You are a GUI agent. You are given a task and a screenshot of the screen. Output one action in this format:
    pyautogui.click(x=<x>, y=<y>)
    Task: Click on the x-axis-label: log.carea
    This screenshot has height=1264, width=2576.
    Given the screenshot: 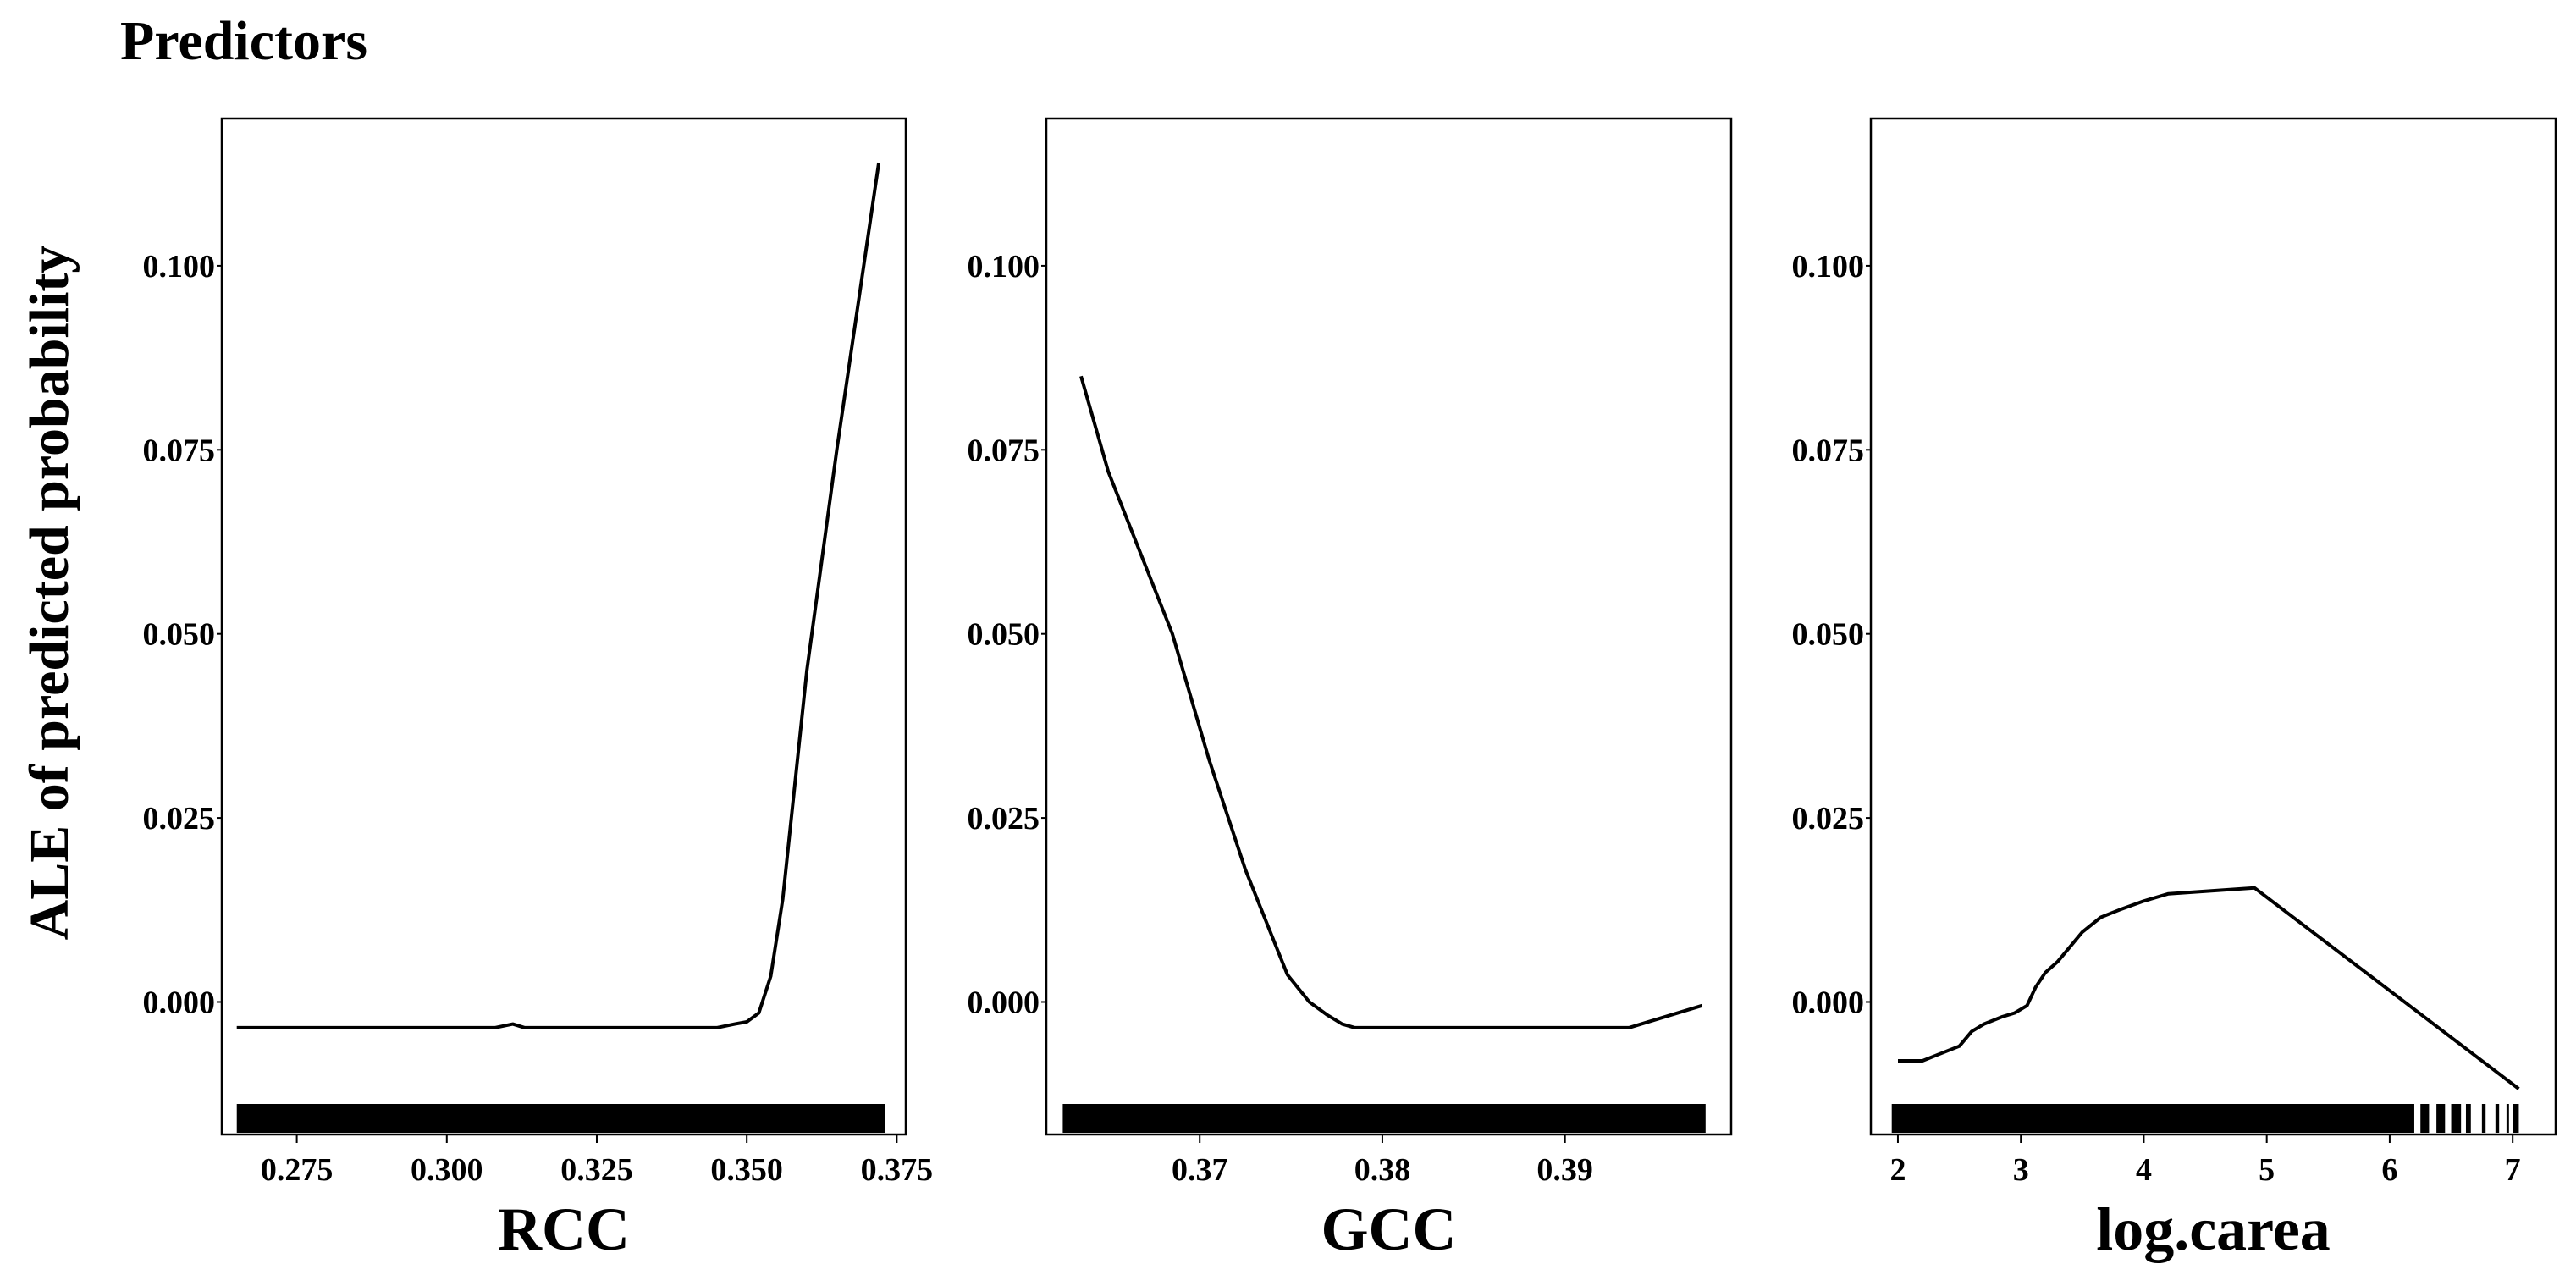 What is the action you would take?
    pyautogui.click(x=2214, y=1229)
    